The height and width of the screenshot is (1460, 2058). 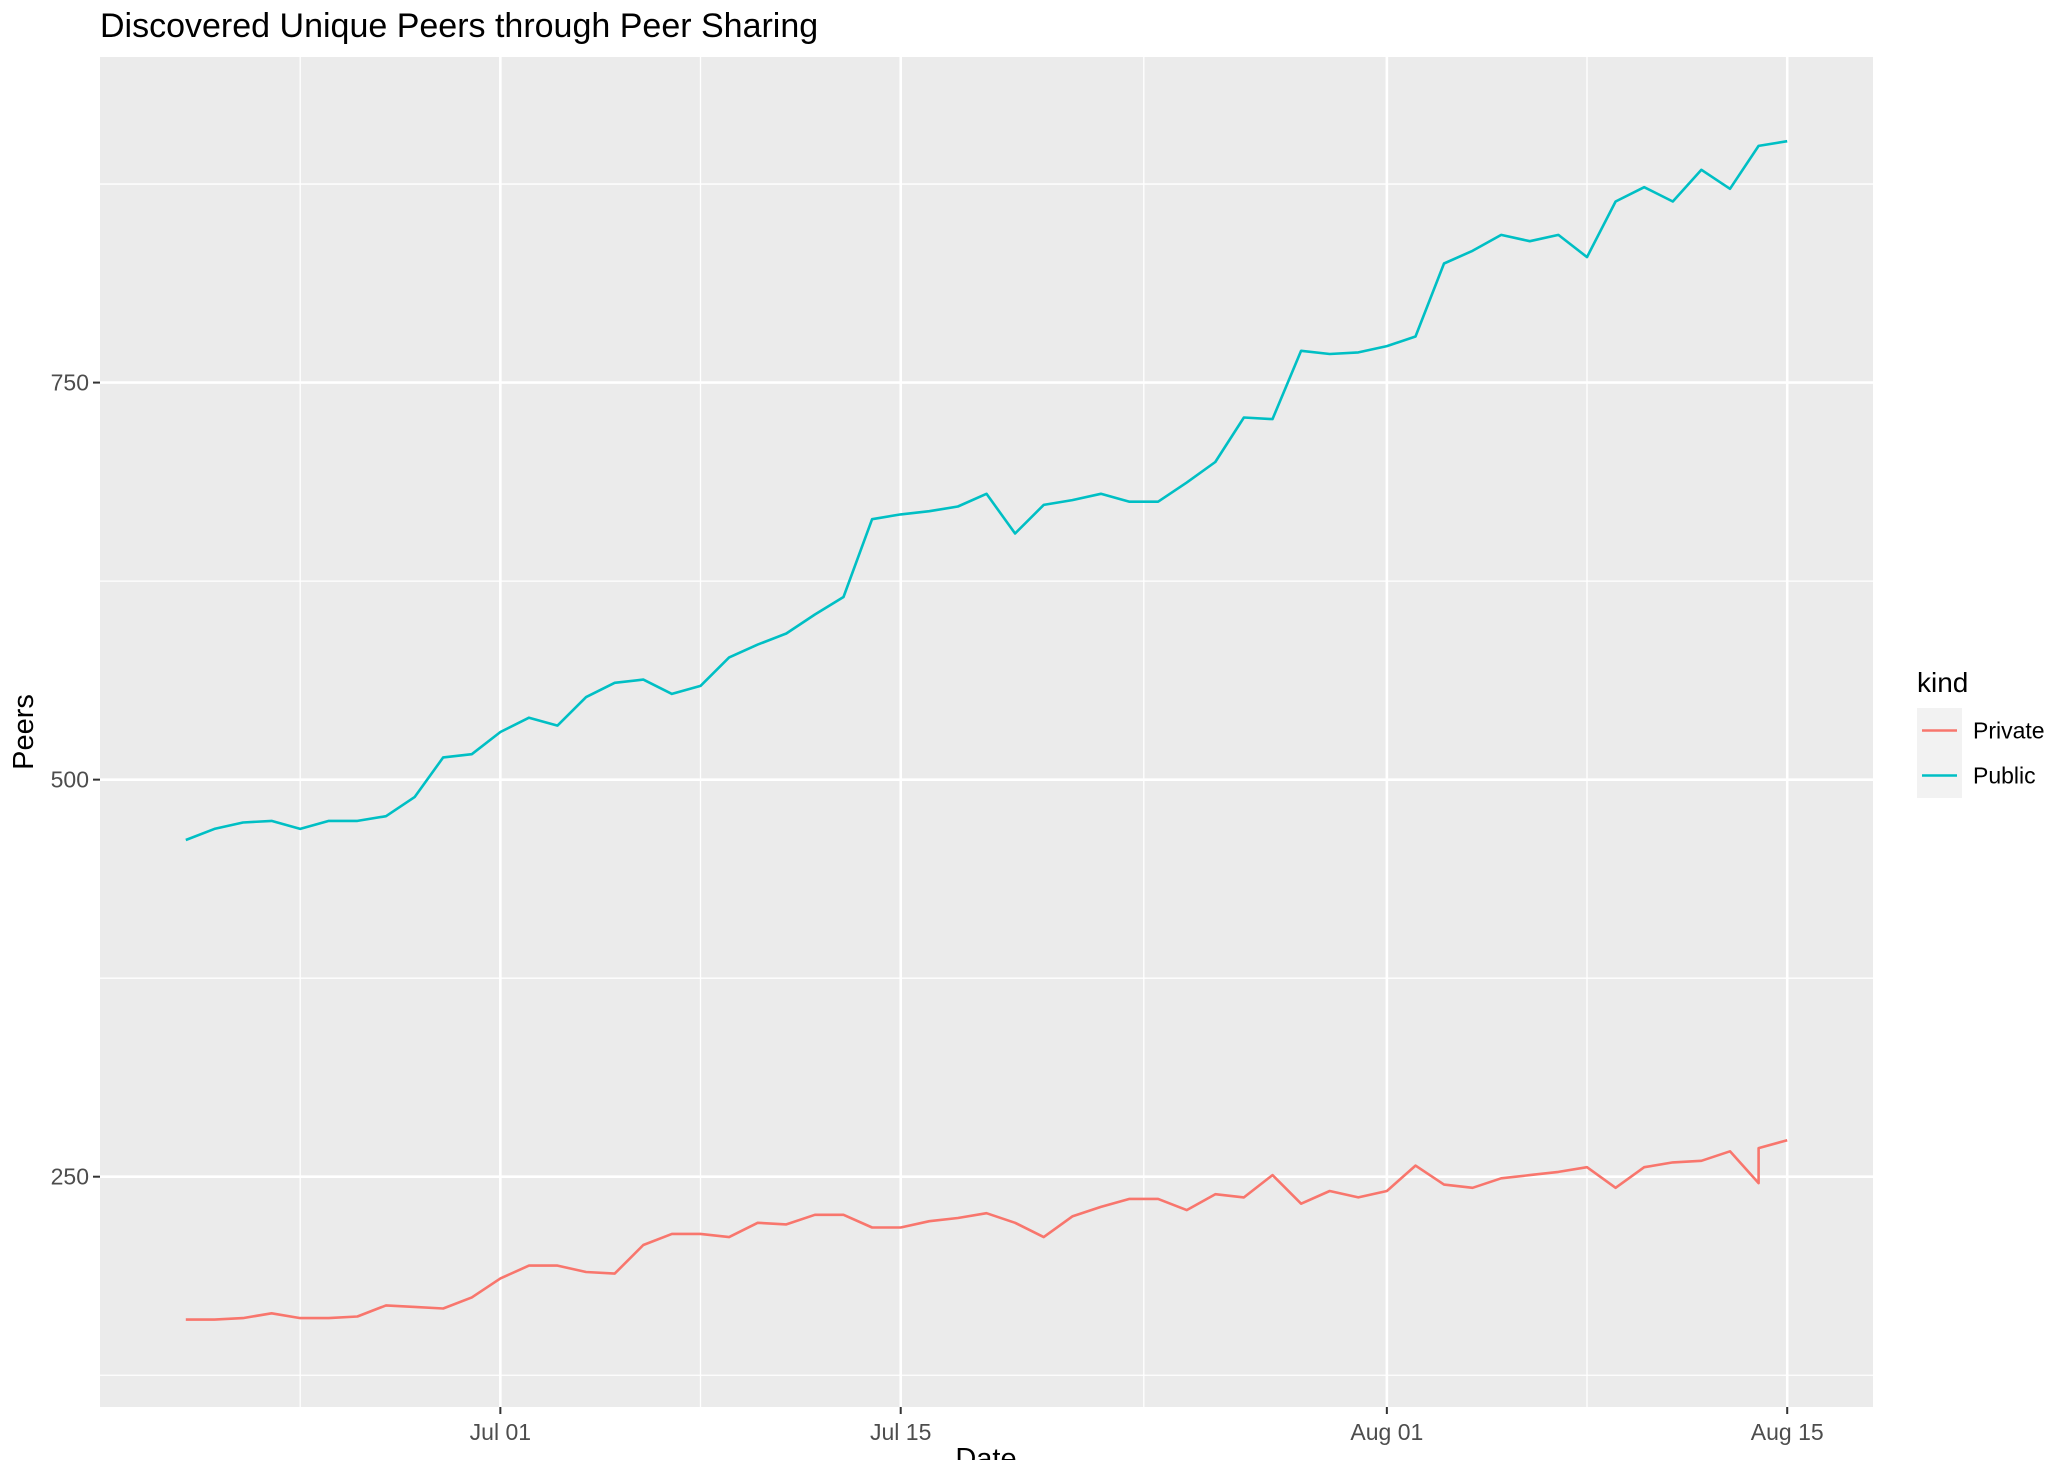 I want to click on legend-label-private: Private, so click(x=2009, y=731).